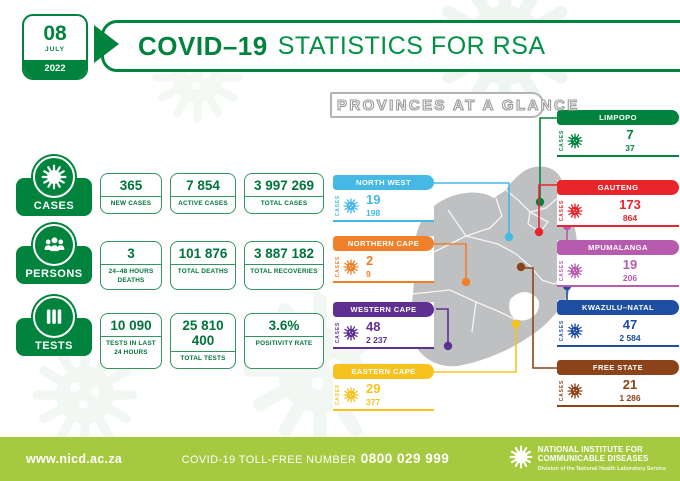 This screenshot has height=481, width=680. I want to click on province-name: NORTHERN CAPE, so click(383, 243).